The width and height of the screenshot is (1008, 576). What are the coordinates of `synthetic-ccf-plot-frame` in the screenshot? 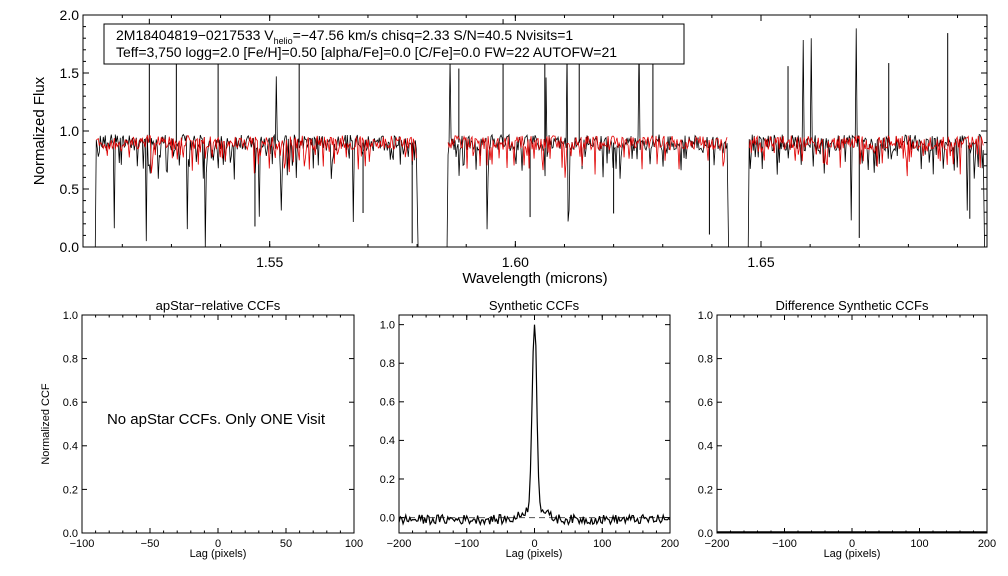 It's located at (534, 424).